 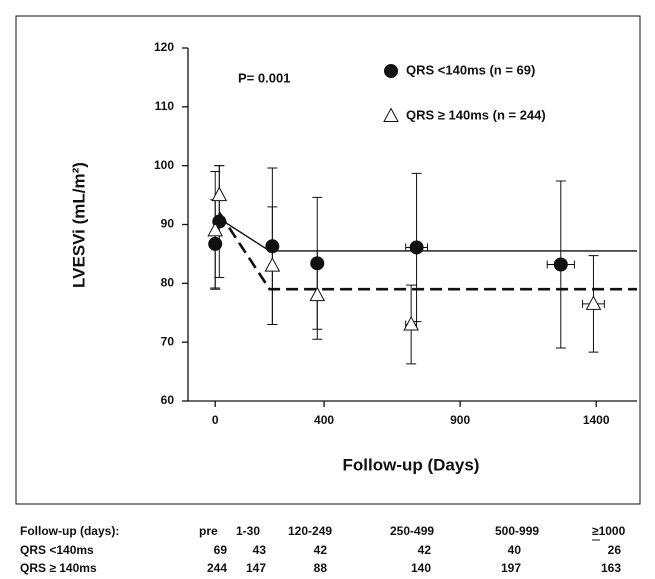 I want to click on table-cell: QRS <140ms, so click(x=57, y=550).